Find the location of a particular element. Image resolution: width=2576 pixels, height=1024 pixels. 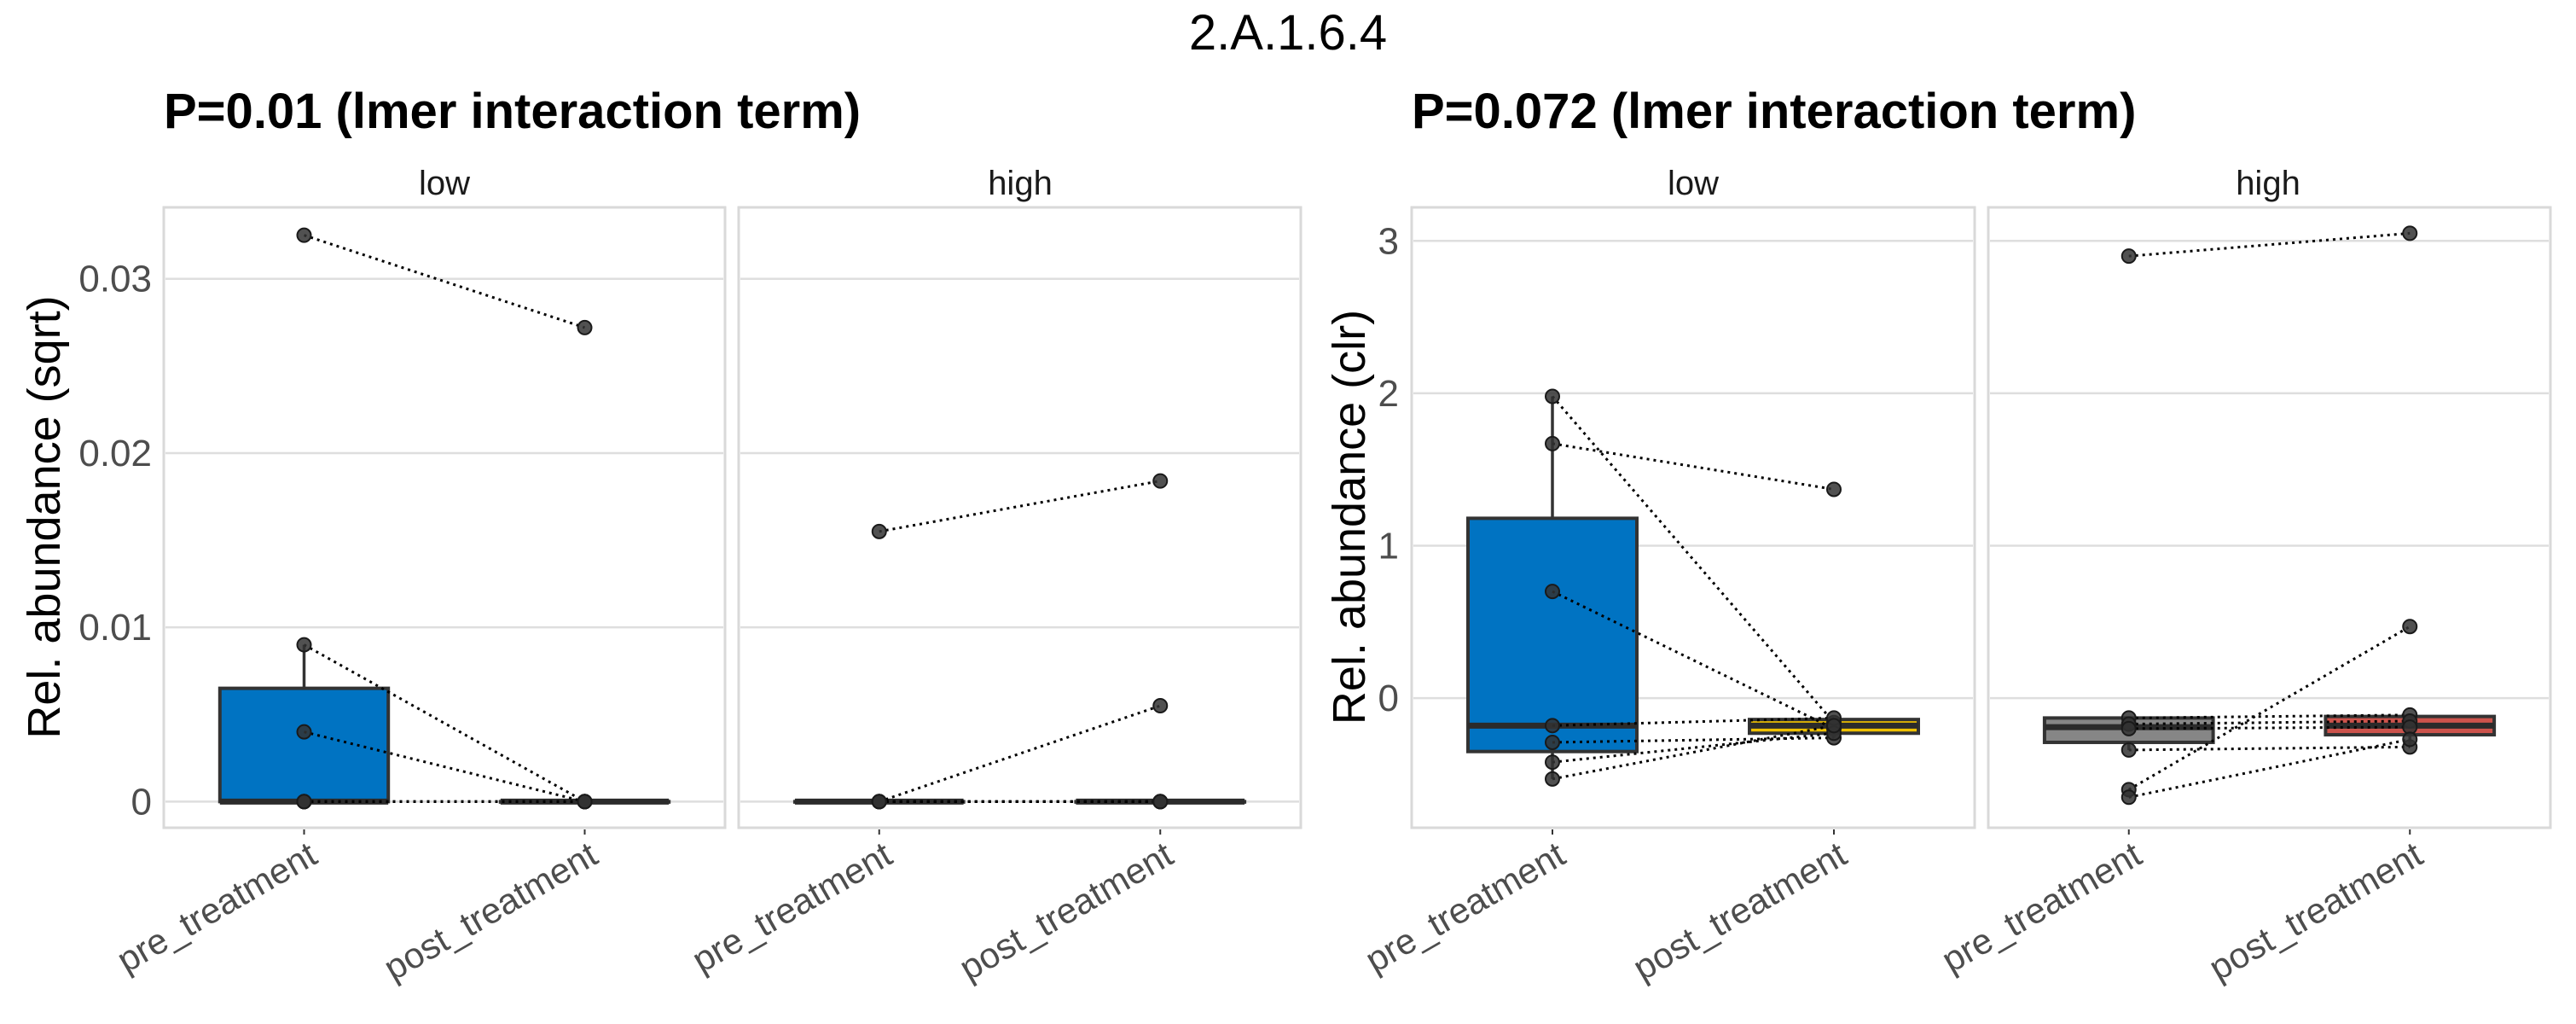

y-tick-label: 0.02 is located at coordinates (115, 454).